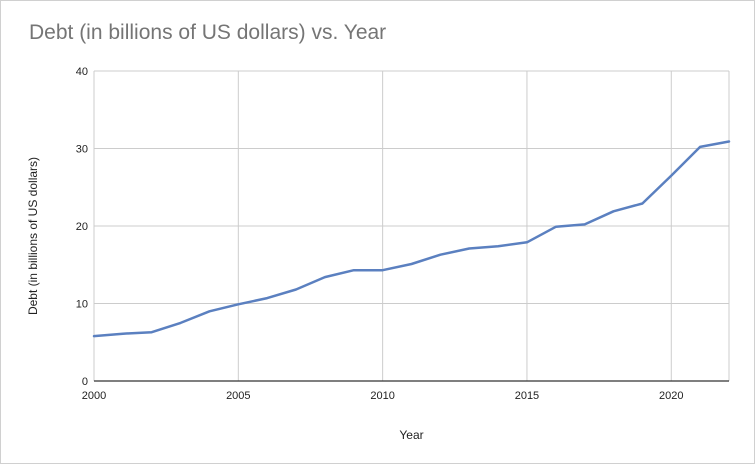 Image resolution: width=755 pixels, height=464 pixels. Describe the element at coordinates (82, 150) in the screenshot. I see `y-tick-label: 30` at that location.